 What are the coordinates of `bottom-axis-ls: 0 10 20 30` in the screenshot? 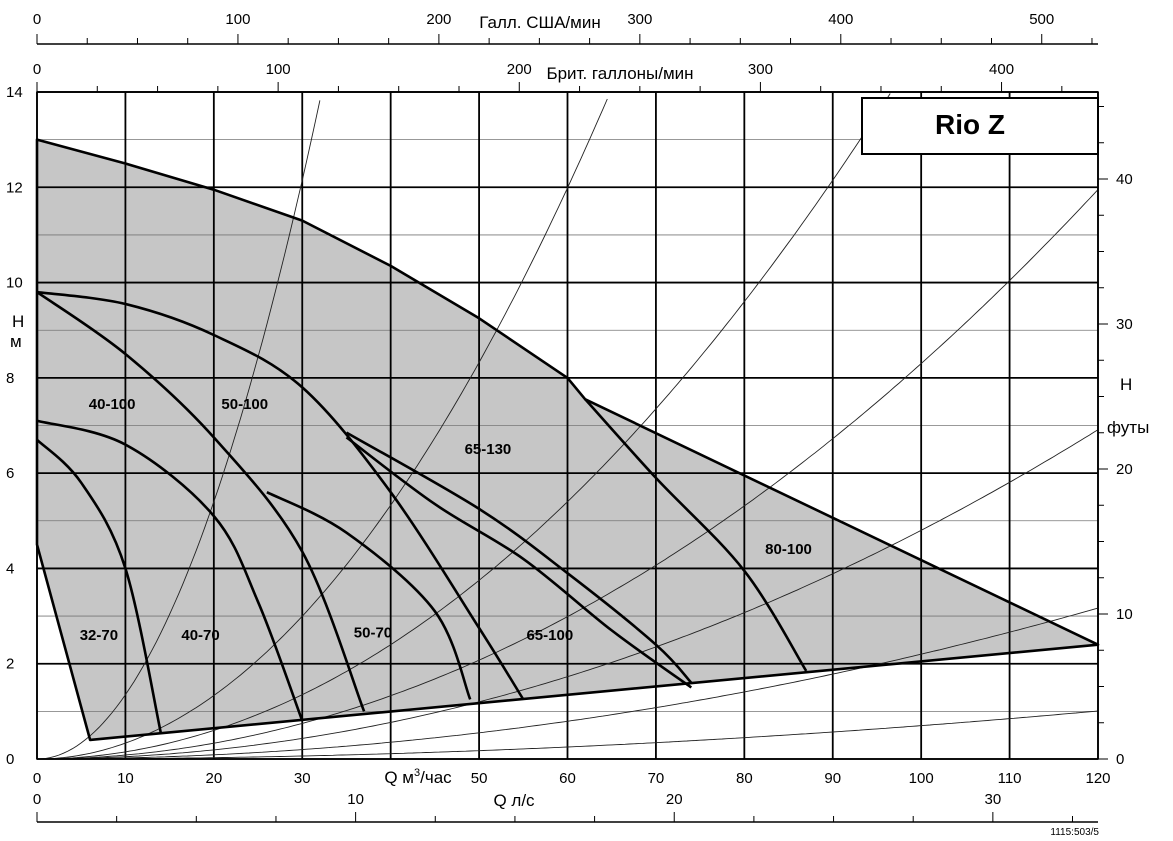 It's located at (565, 807).